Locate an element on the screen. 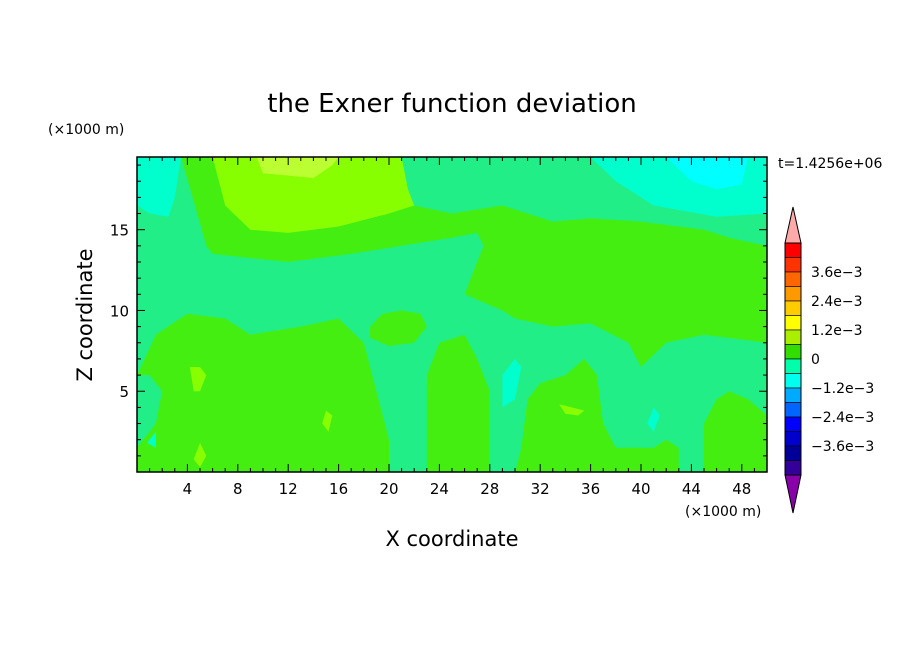 The image size is (904, 654). x-tick-label: 40 is located at coordinates (640, 489).